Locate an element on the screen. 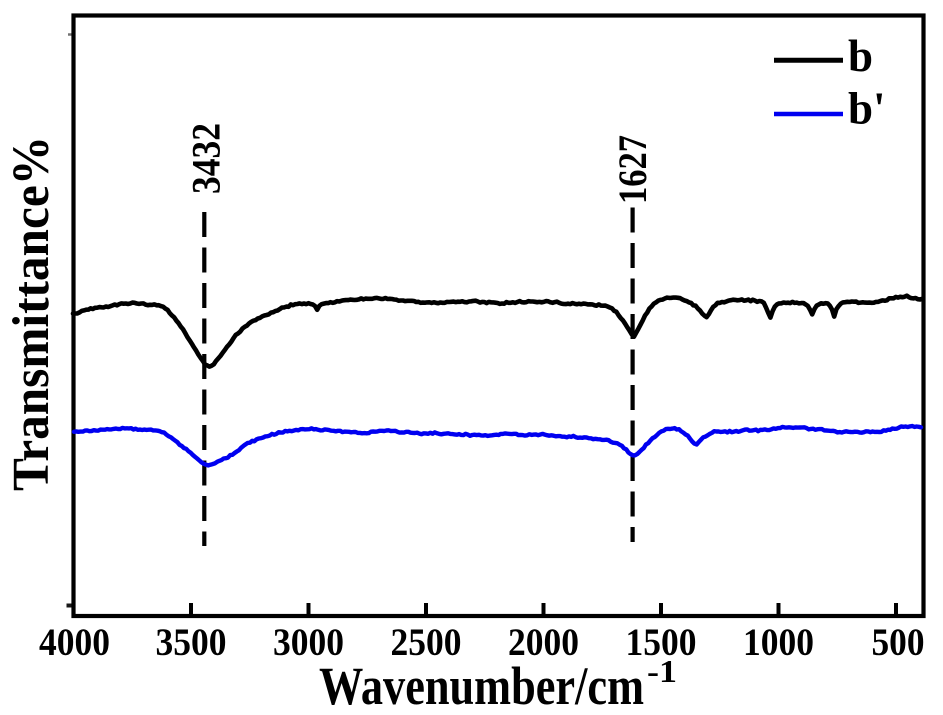 This screenshot has height=715, width=943. svg-text: 3500 is located at coordinates (191, 642).